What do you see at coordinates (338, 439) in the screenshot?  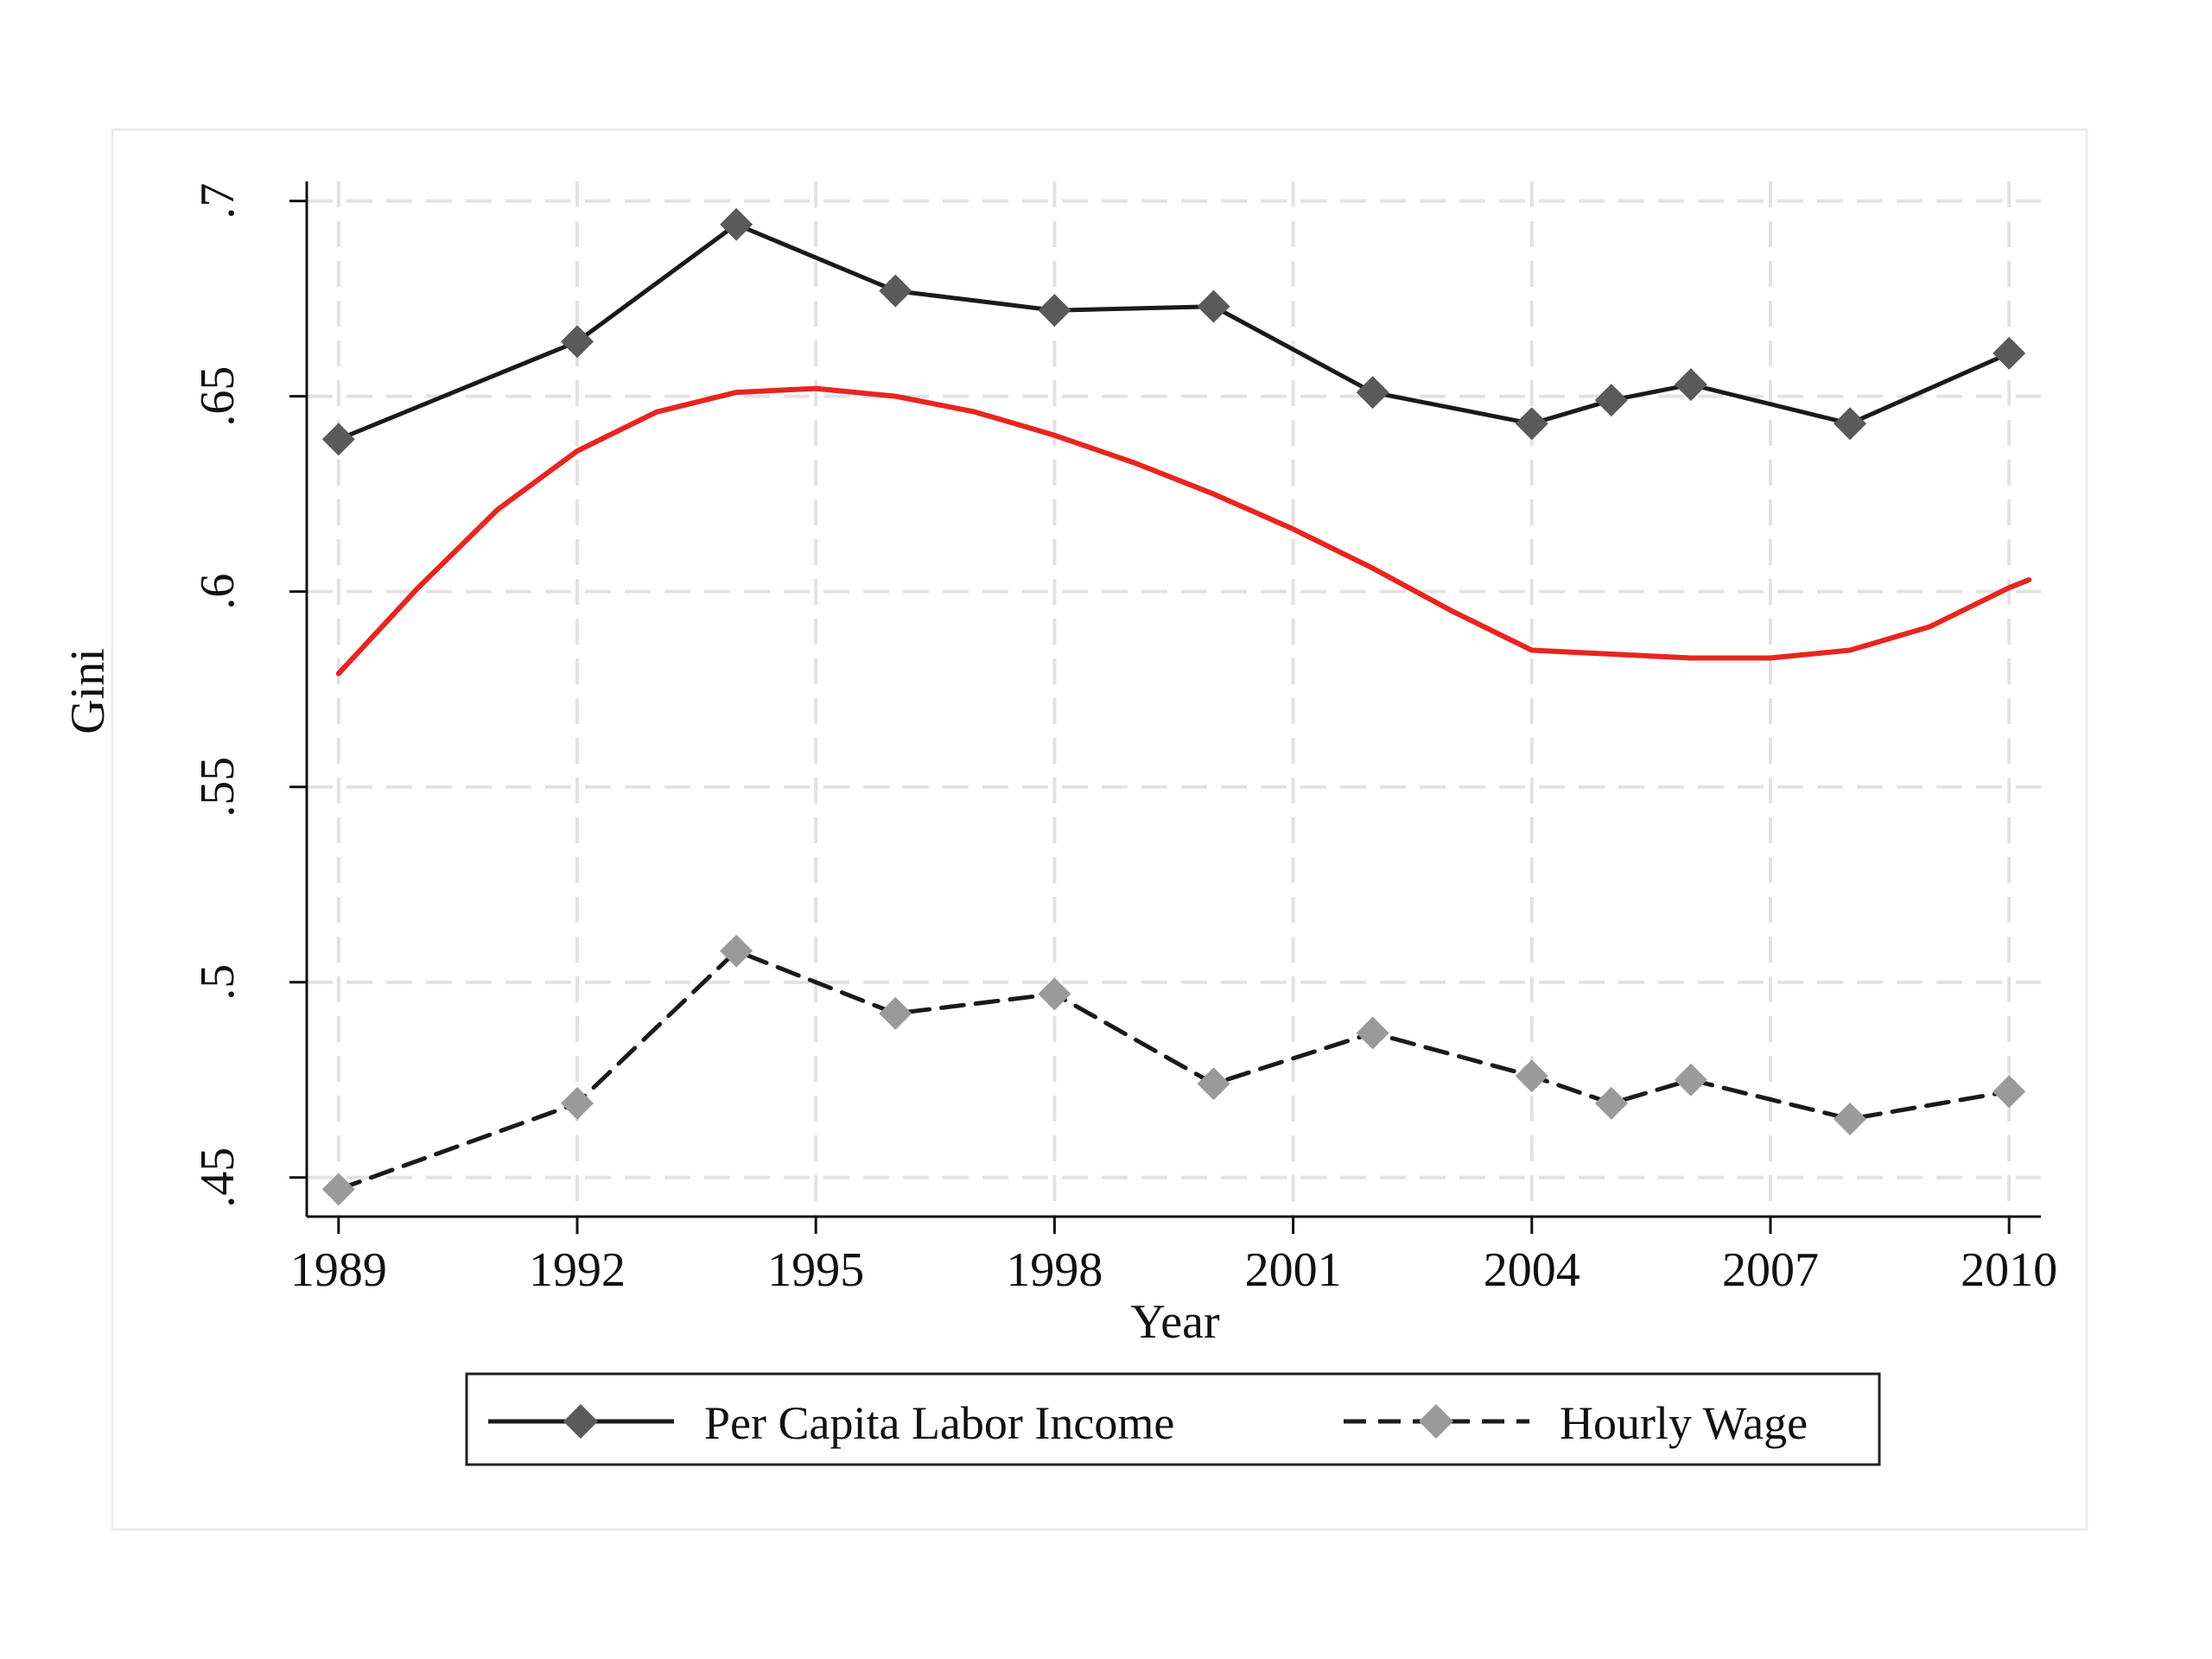 I see `point-per-capita-labor-income-1989` at bounding box center [338, 439].